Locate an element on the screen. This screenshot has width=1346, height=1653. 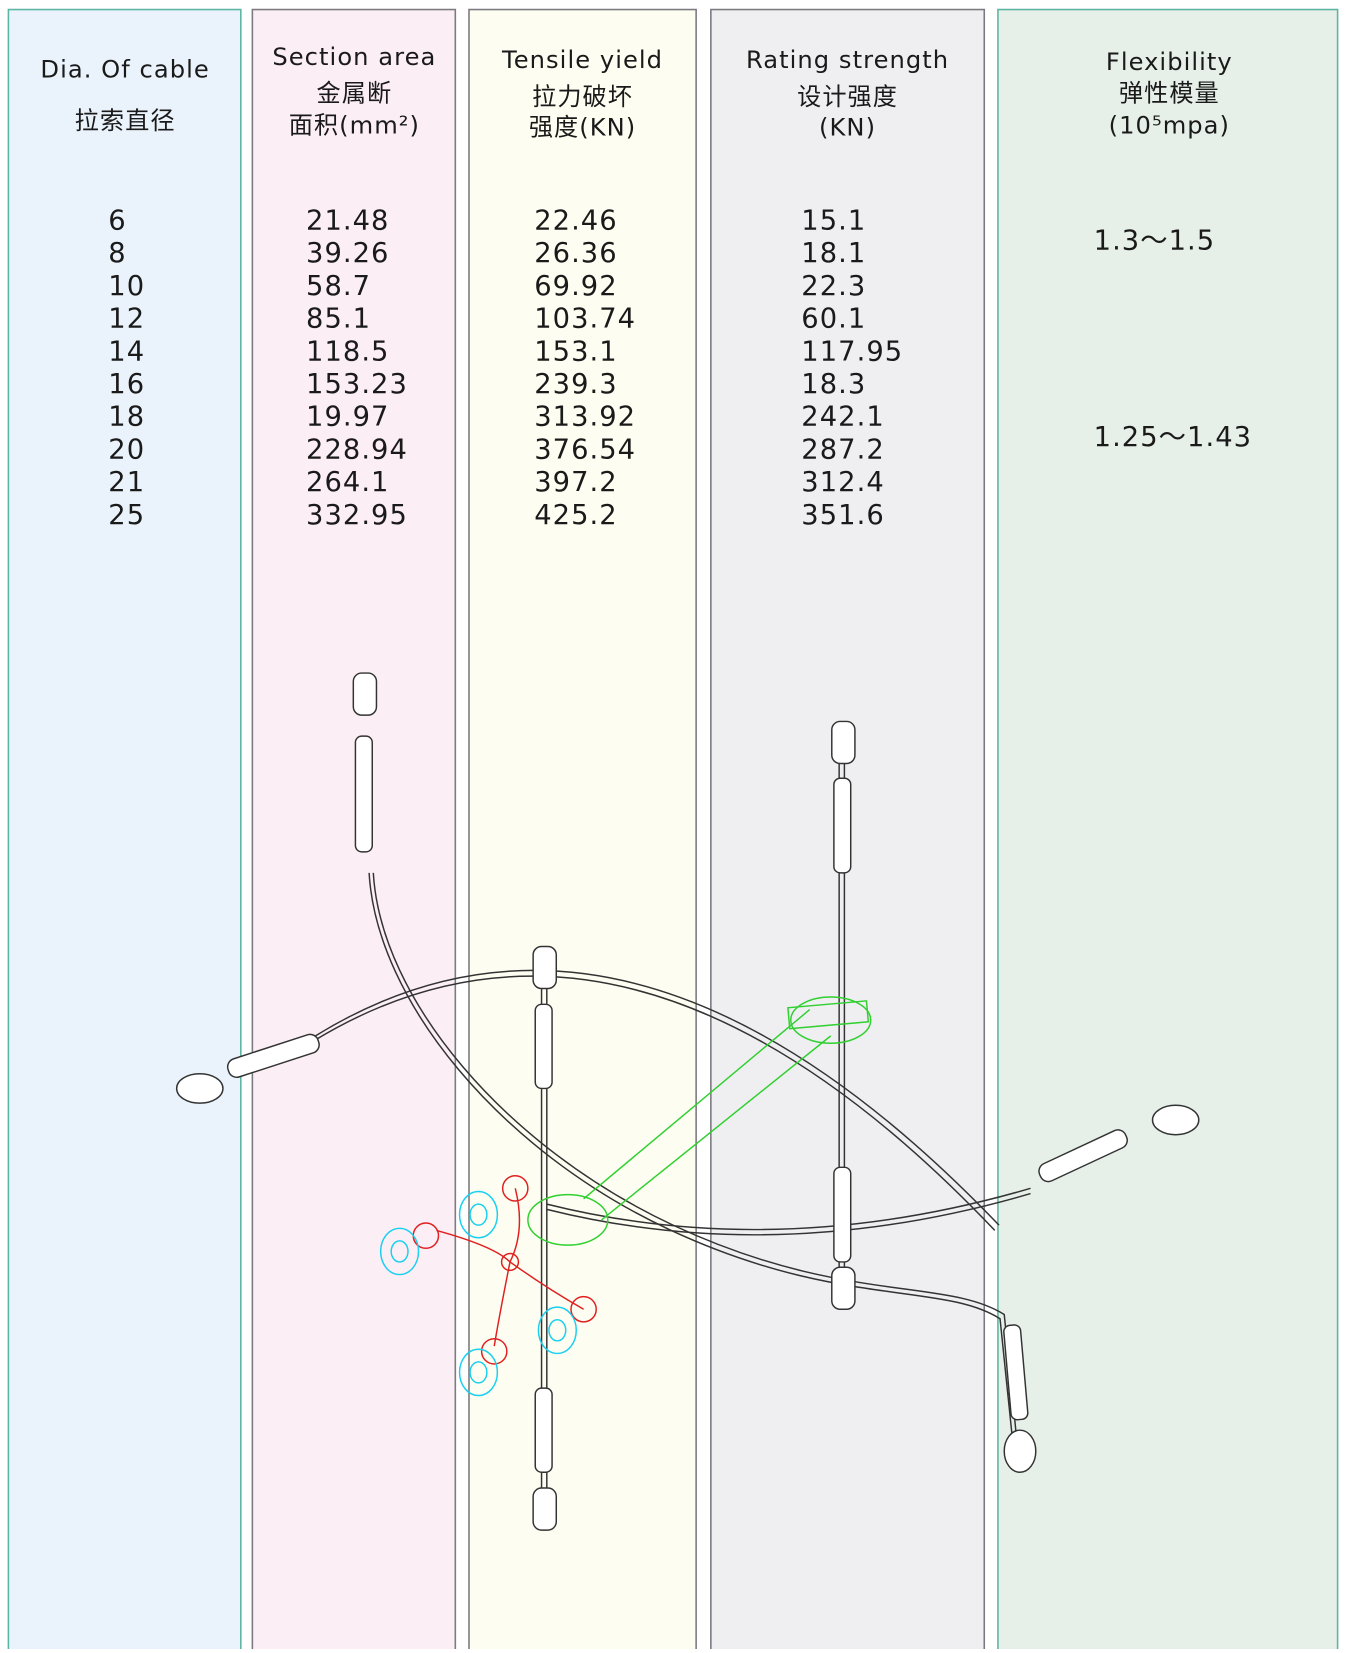
column-header: 拉索直径 is located at coordinates (125, 121).